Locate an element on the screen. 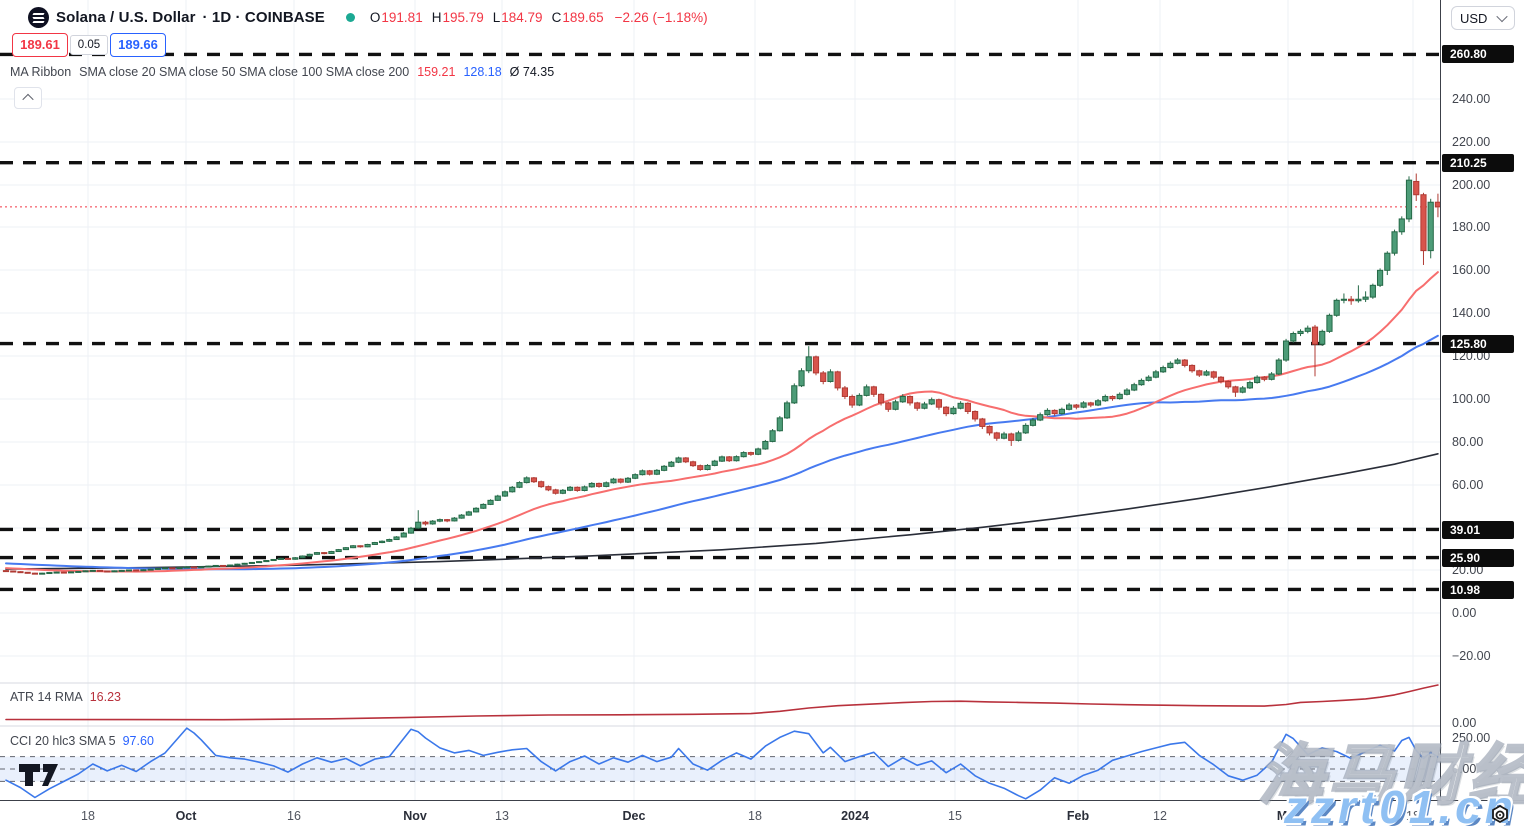 This screenshot has height=833, width=1524. time-axis-label: Mar is located at coordinates (1288, 816).